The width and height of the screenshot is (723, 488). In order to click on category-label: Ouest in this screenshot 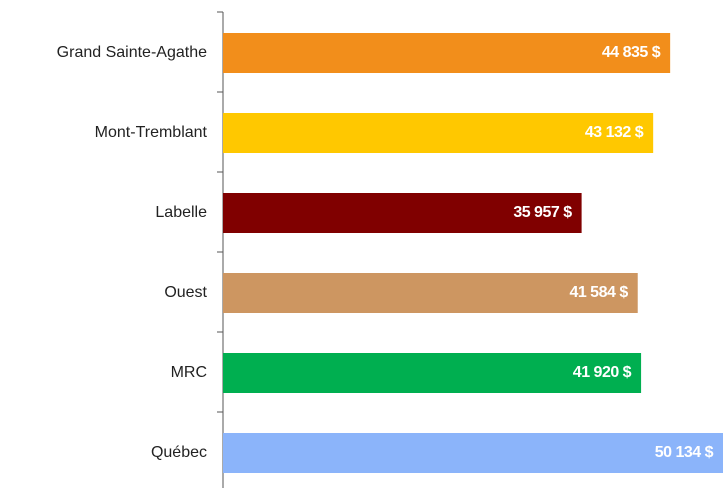, I will do `click(185, 292)`.